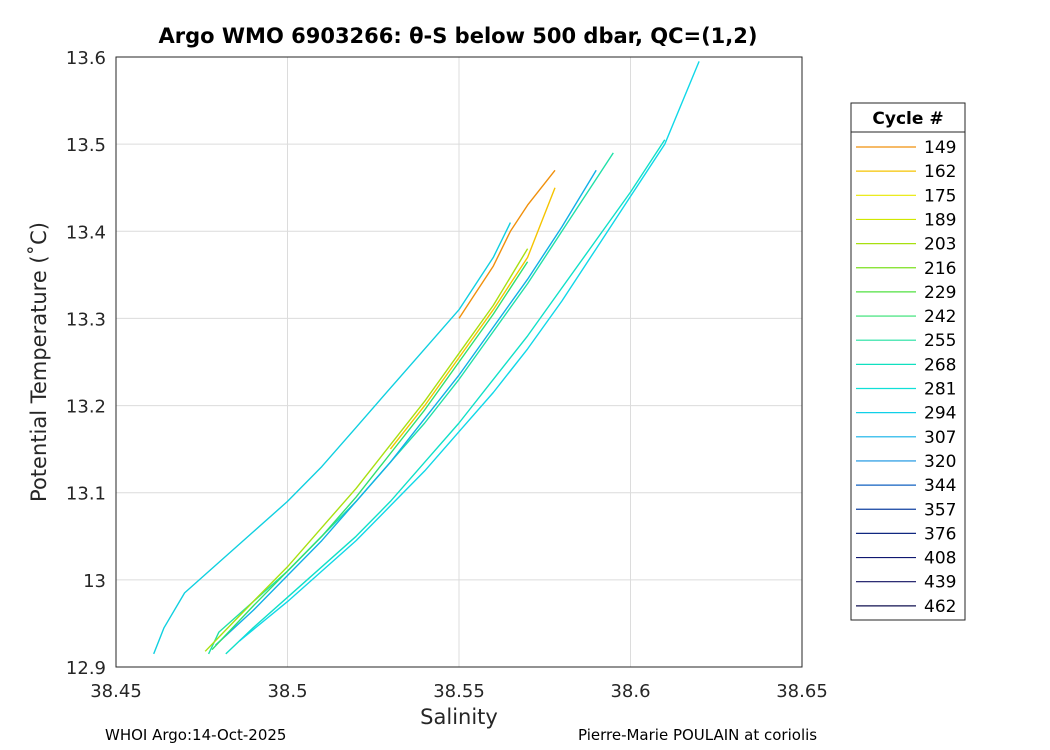 Image resolution: width=1050 pixels, height=750 pixels. What do you see at coordinates (940, 438) in the screenshot?
I see `legend-entry-label: 307` at bounding box center [940, 438].